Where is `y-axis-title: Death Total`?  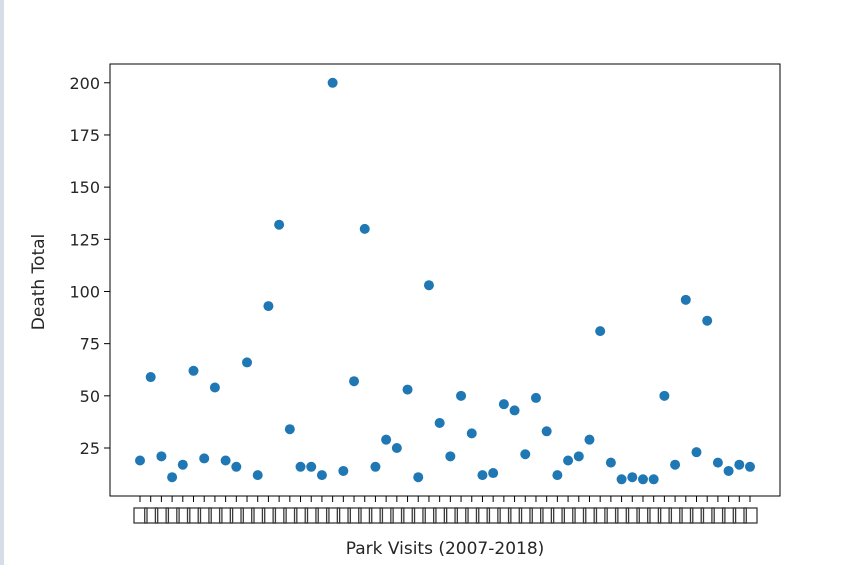 y-axis-title: Death Total is located at coordinates (39, 282).